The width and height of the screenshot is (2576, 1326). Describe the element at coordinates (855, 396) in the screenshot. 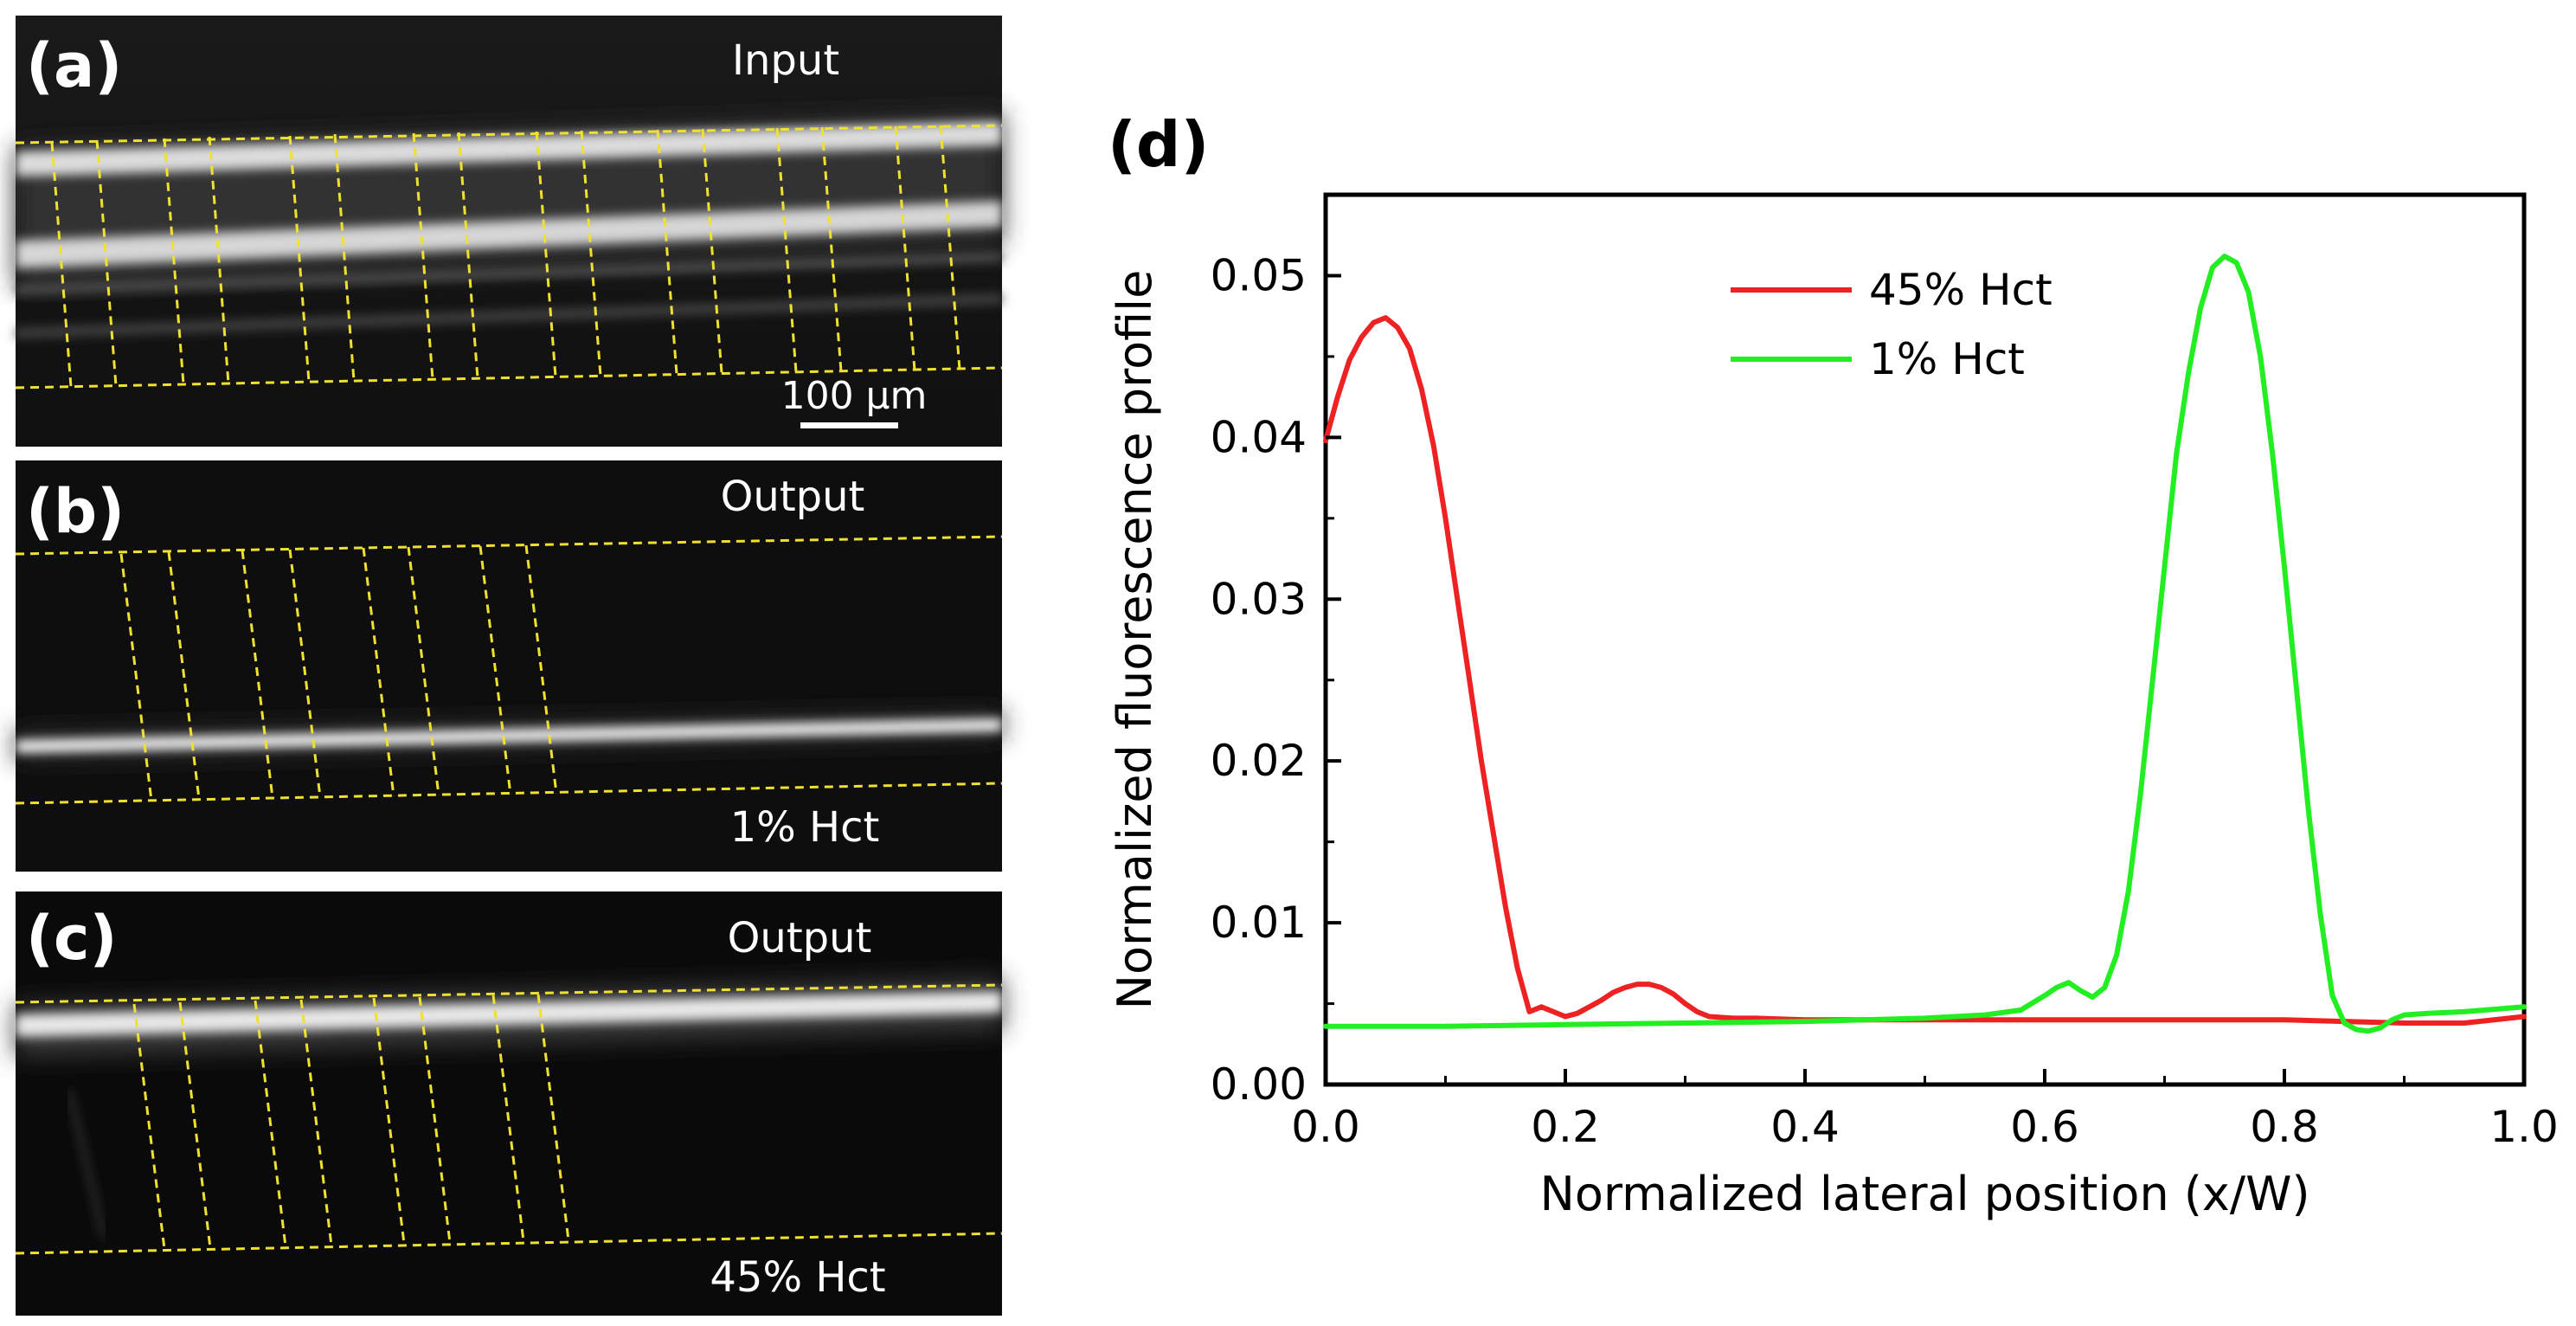

I see `scale-bar-label: 100 µm` at that location.